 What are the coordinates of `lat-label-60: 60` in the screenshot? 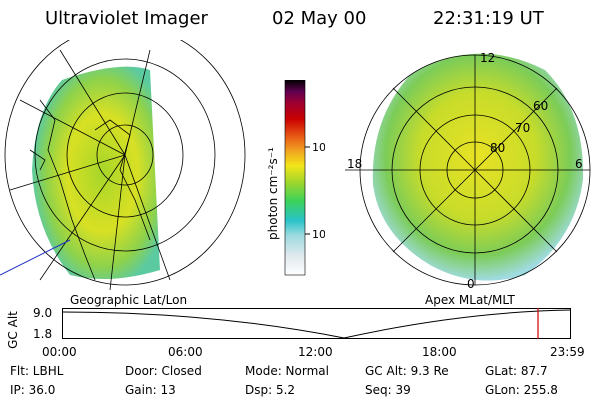 It's located at (540, 106).